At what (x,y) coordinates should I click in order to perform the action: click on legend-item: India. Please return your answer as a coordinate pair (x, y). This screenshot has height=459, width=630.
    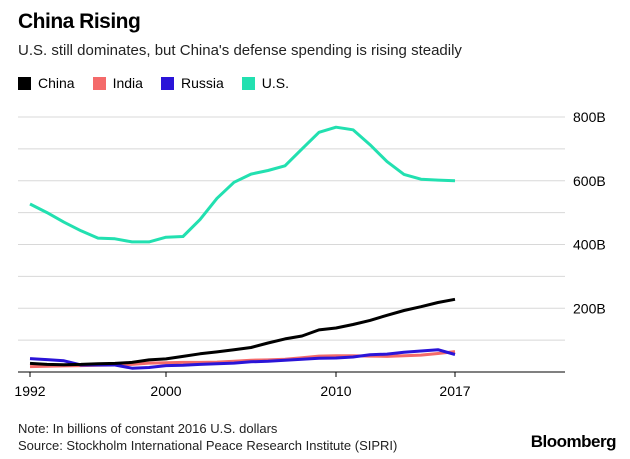
    Looking at the image, I should click on (117, 83).